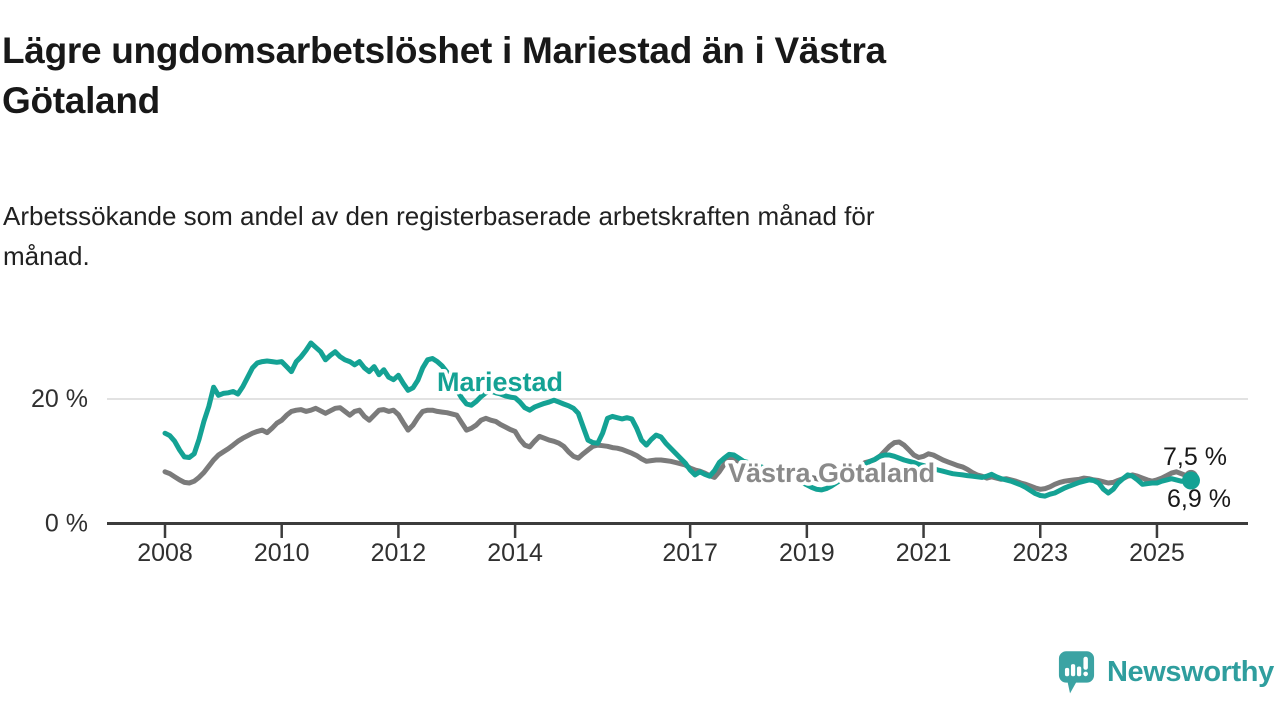 This screenshot has width=1280, height=720. Describe the element at coordinates (1199, 499) in the screenshot. I see `end-value-label-mariestad: 6,9 %` at that location.